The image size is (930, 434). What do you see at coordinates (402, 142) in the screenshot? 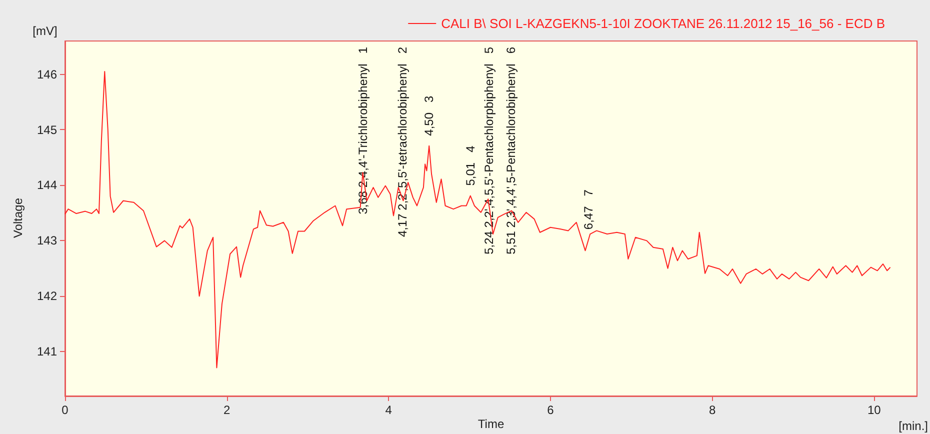
I see `annotation: 4,17 2,2',5,5'-tetrachlorobiphenyl 2` at bounding box center [402, 142].